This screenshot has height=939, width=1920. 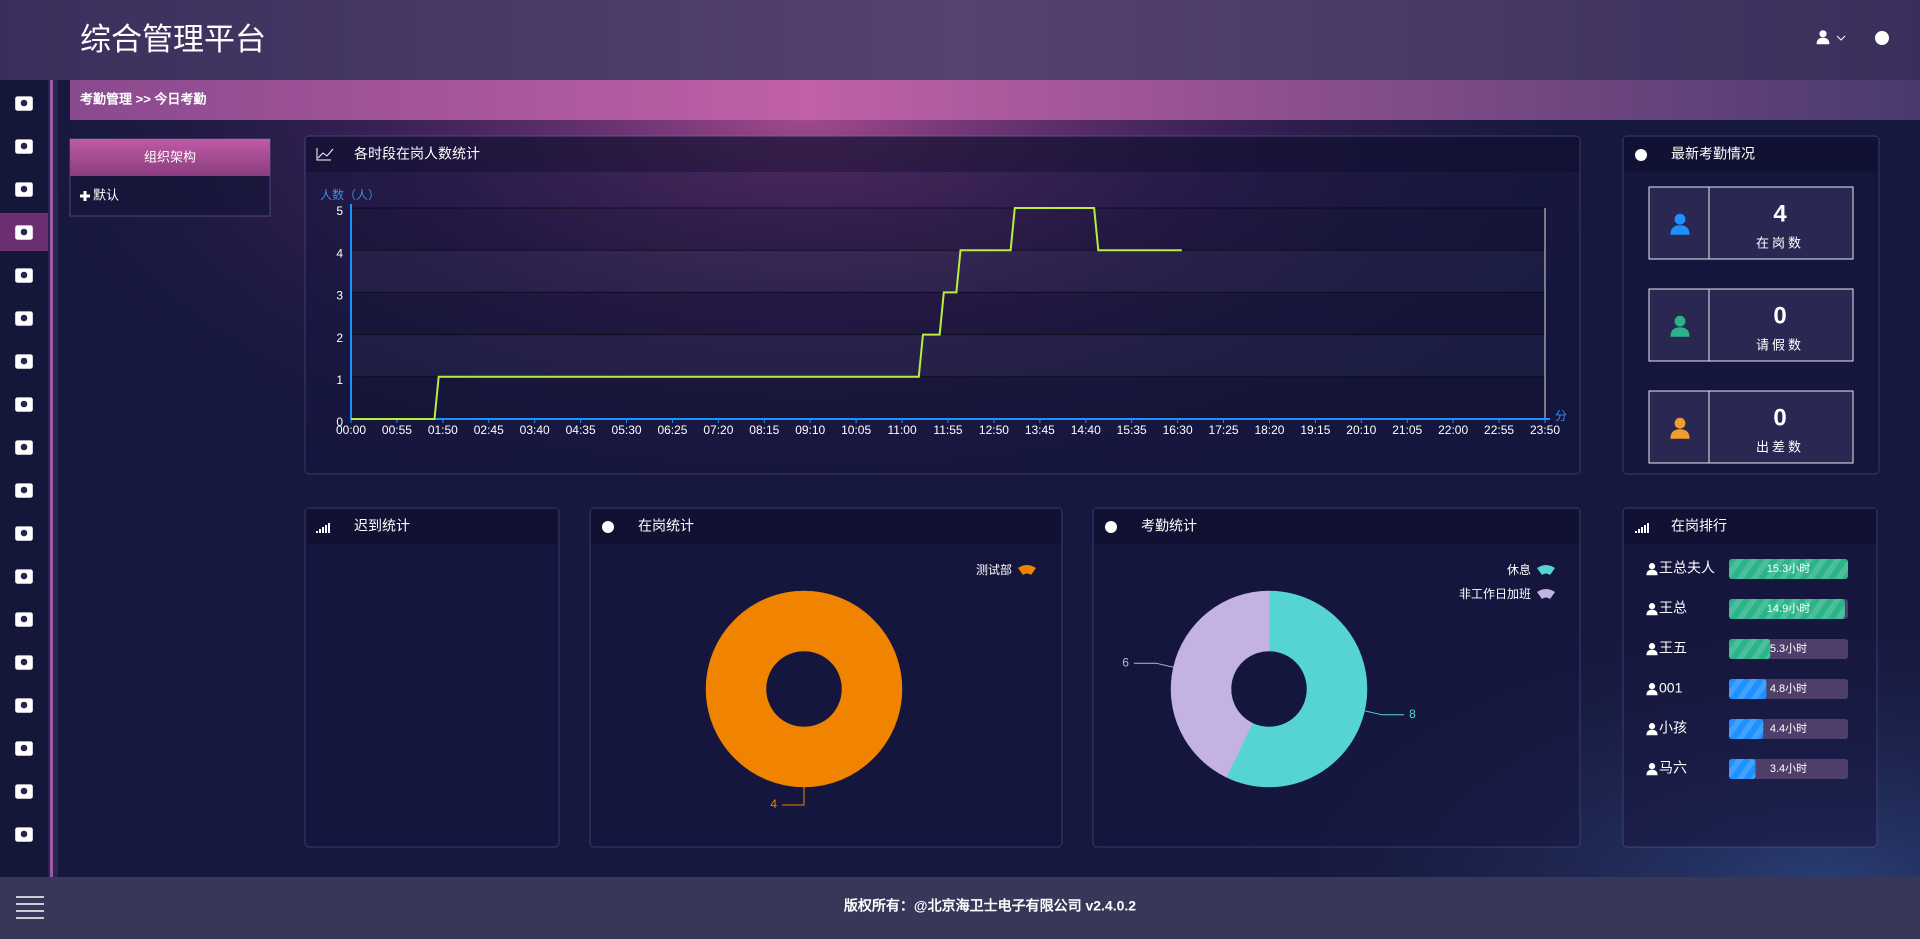 I want to click on y-tick-label: 5, so click(x=339, y=211).